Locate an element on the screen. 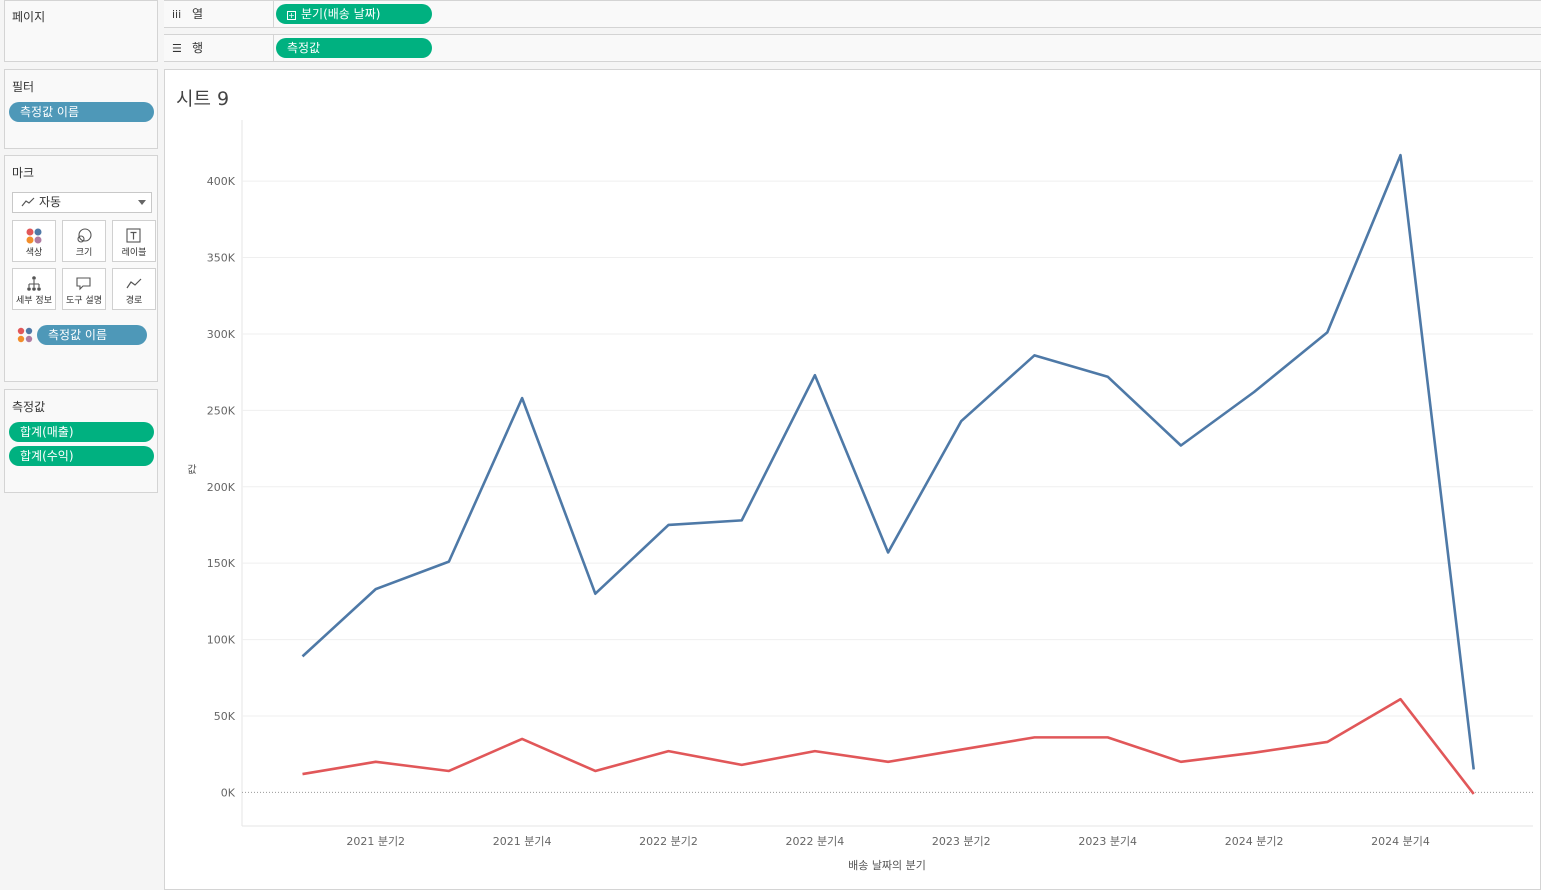  y-axis-title: 값 is located at coordinates (191, 470).